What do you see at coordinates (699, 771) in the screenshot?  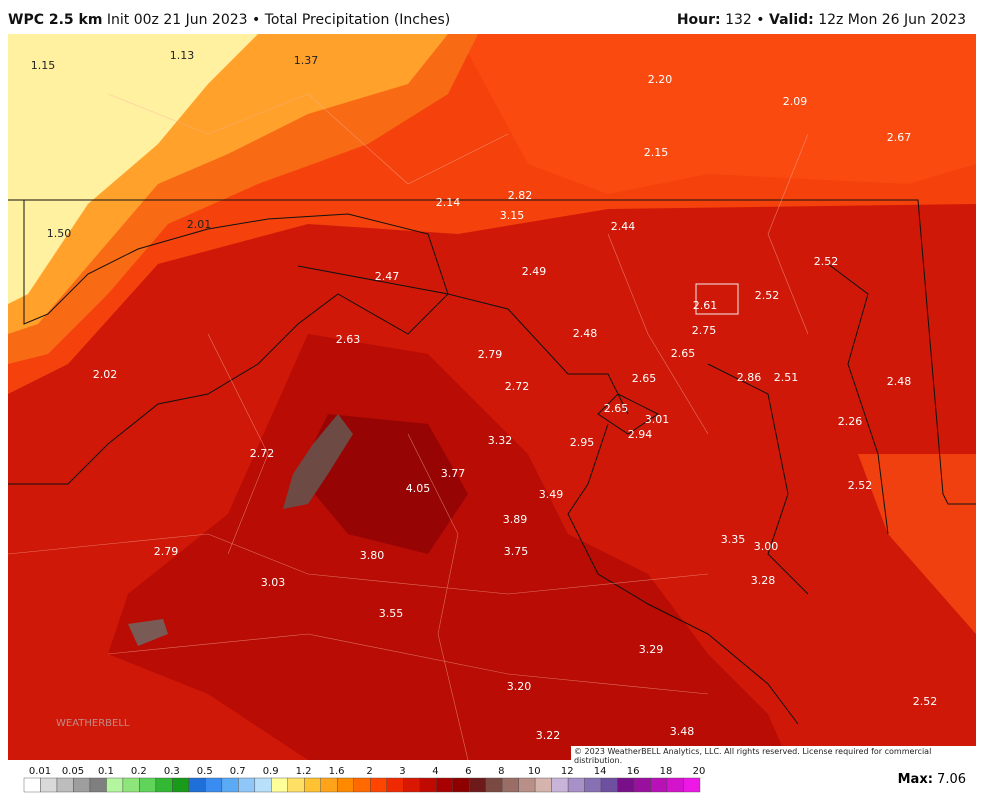 I see `colorbar-label: 20` at bounding box center [699, 771].